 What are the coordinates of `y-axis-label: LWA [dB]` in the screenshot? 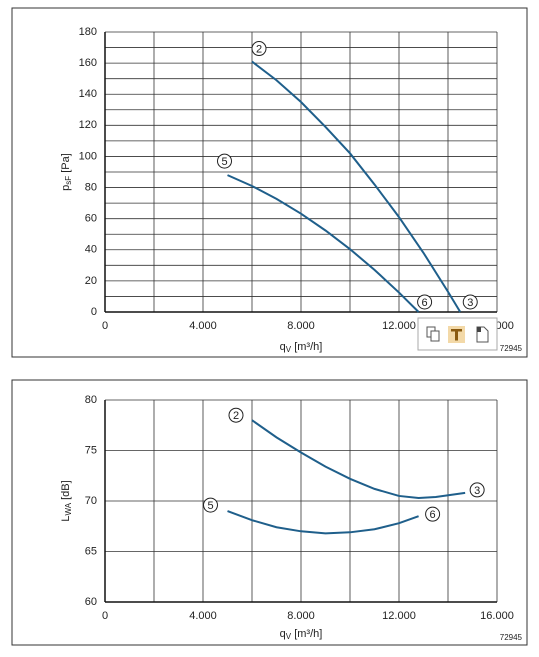 It's located at (66, 500).